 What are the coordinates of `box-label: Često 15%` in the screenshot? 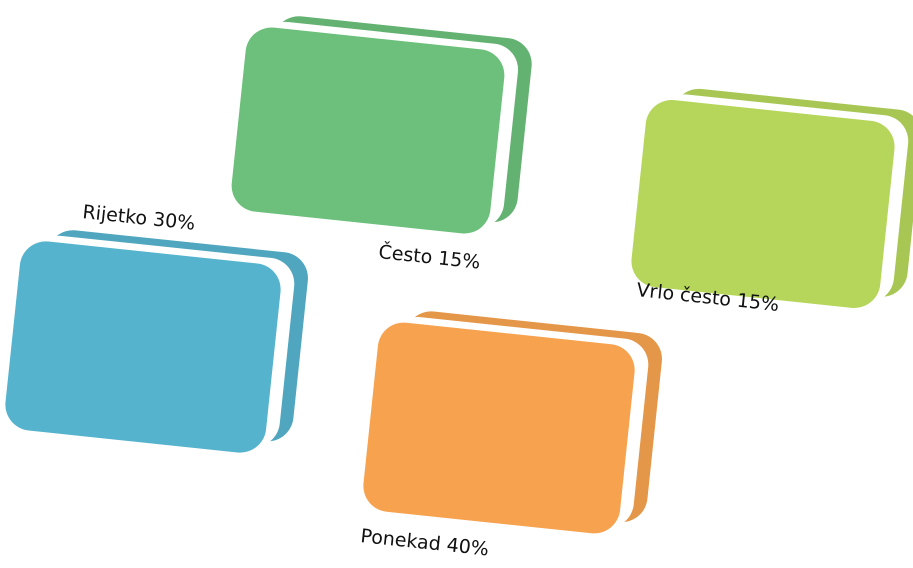 It's located at (429, 256).